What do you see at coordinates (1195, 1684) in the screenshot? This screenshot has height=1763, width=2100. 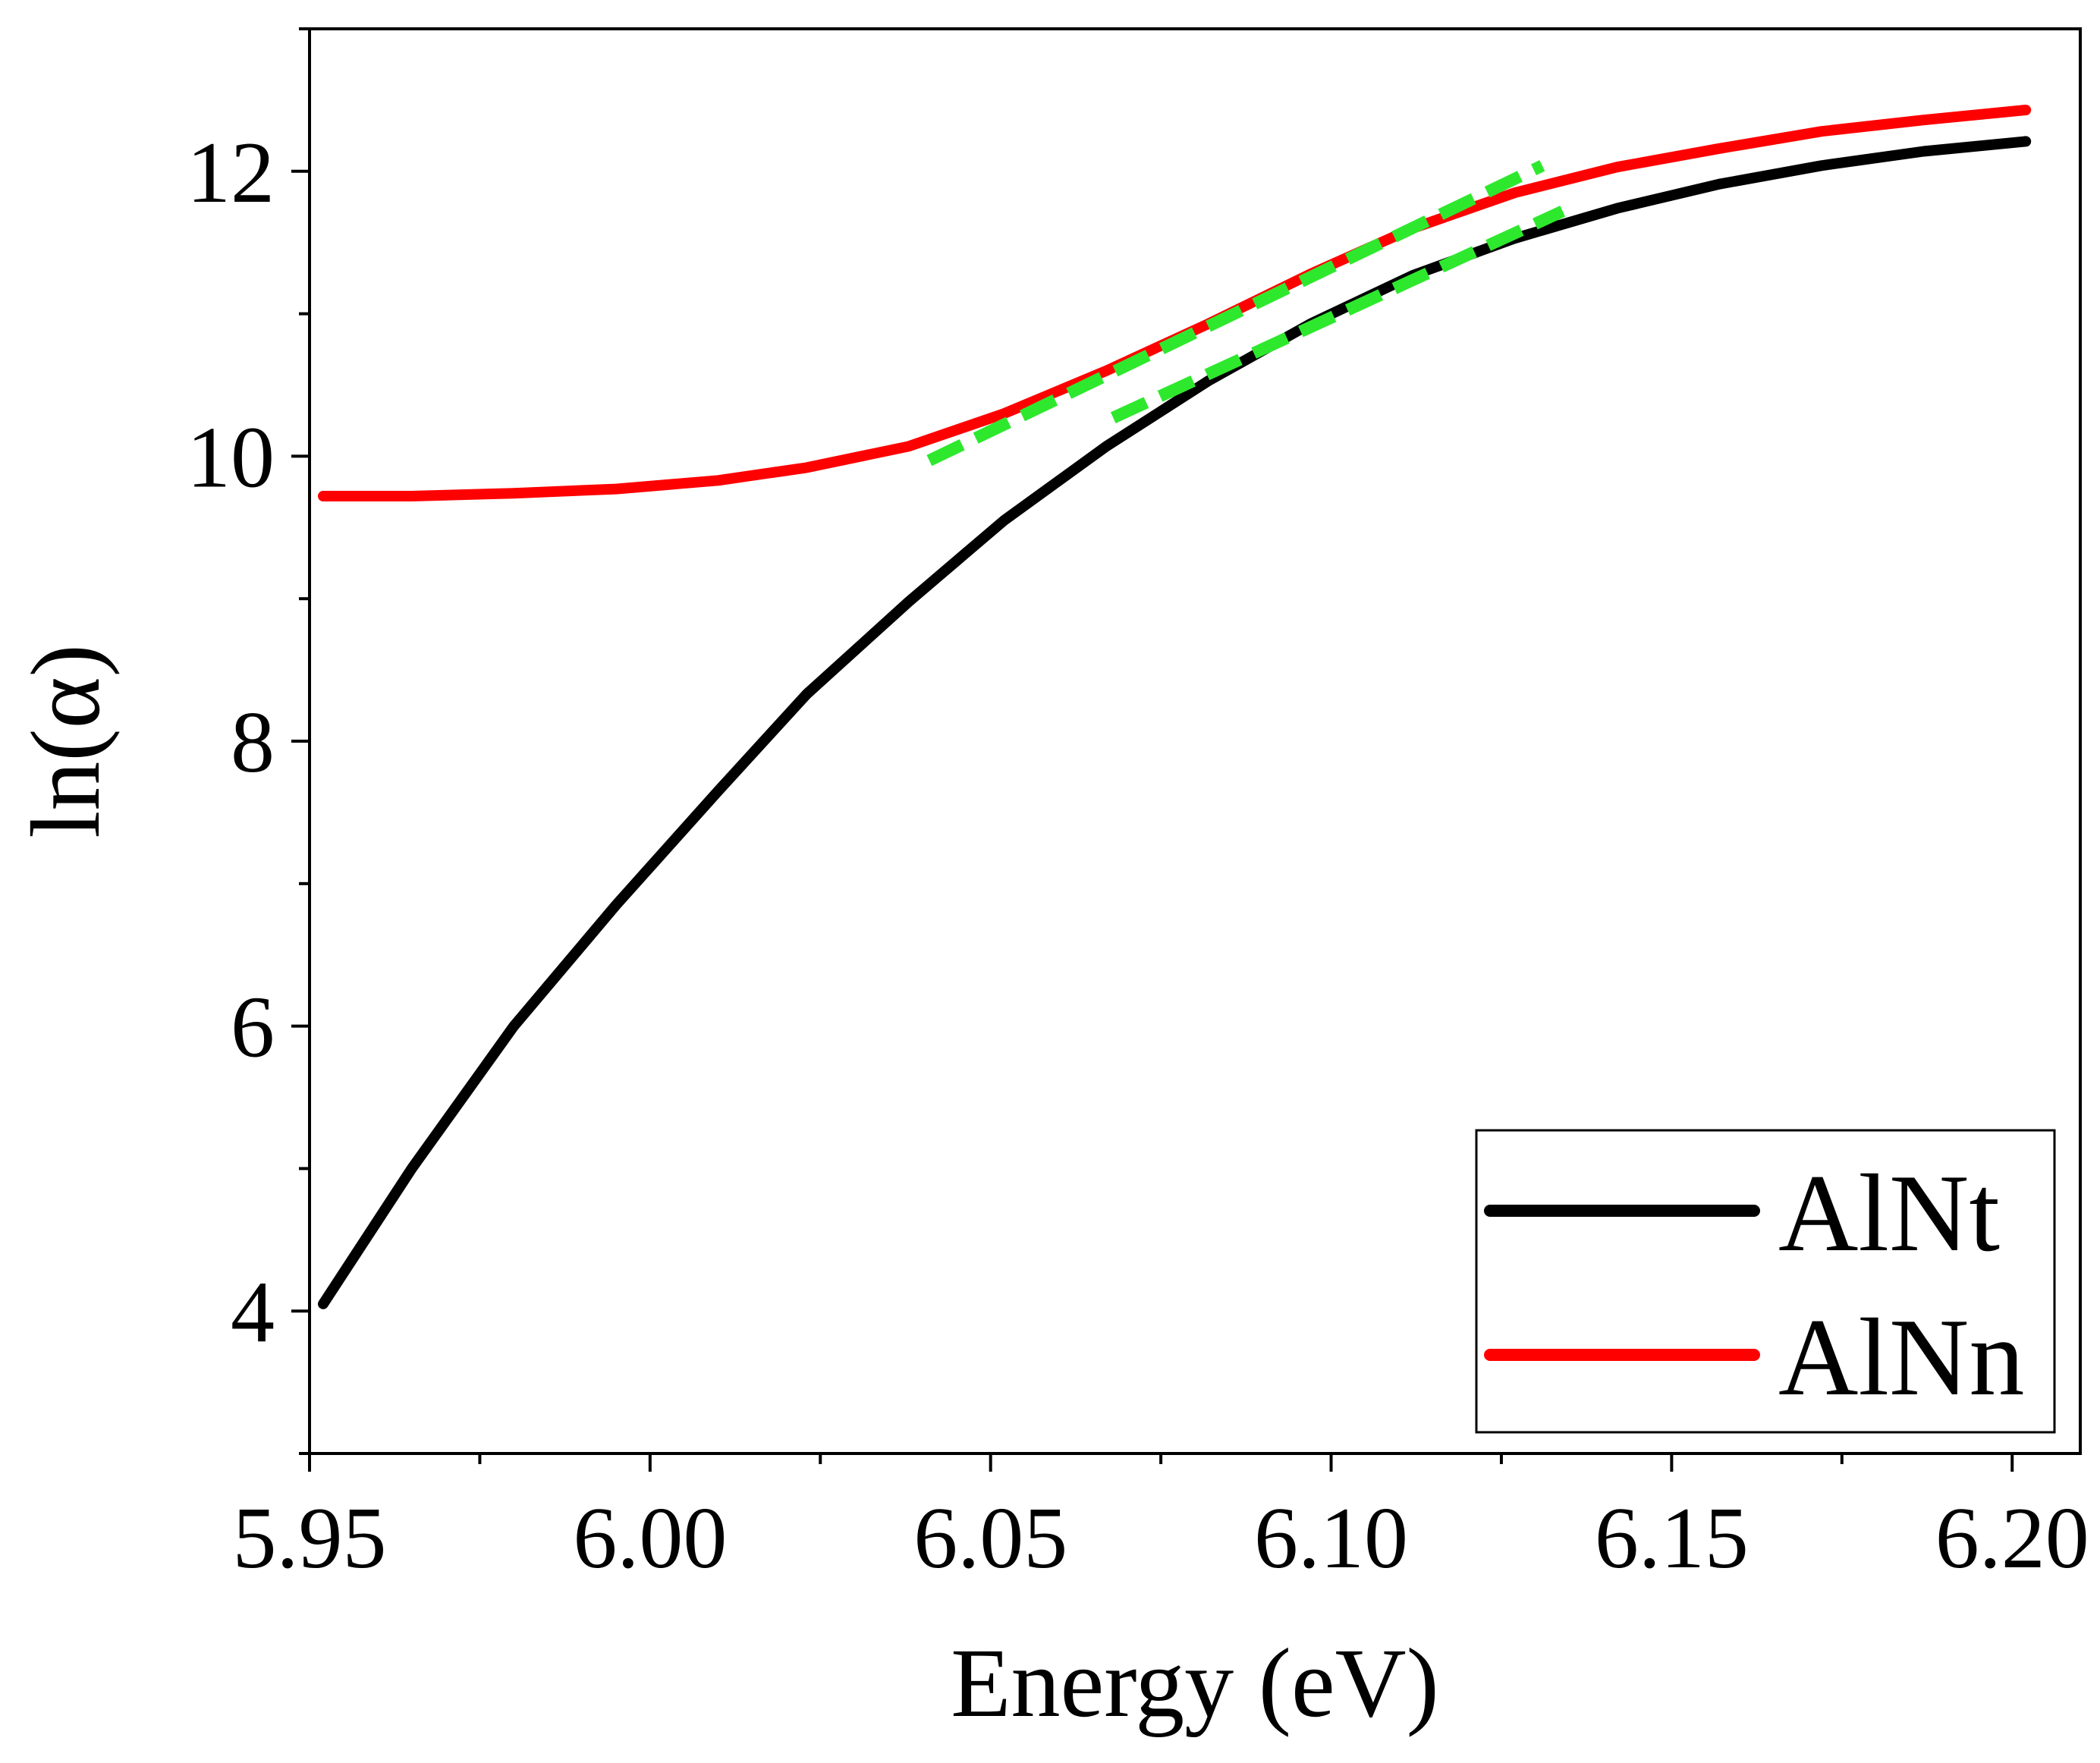 I see `x-axis-title: Energy (eV)` at bounding box center [1195, 1684].